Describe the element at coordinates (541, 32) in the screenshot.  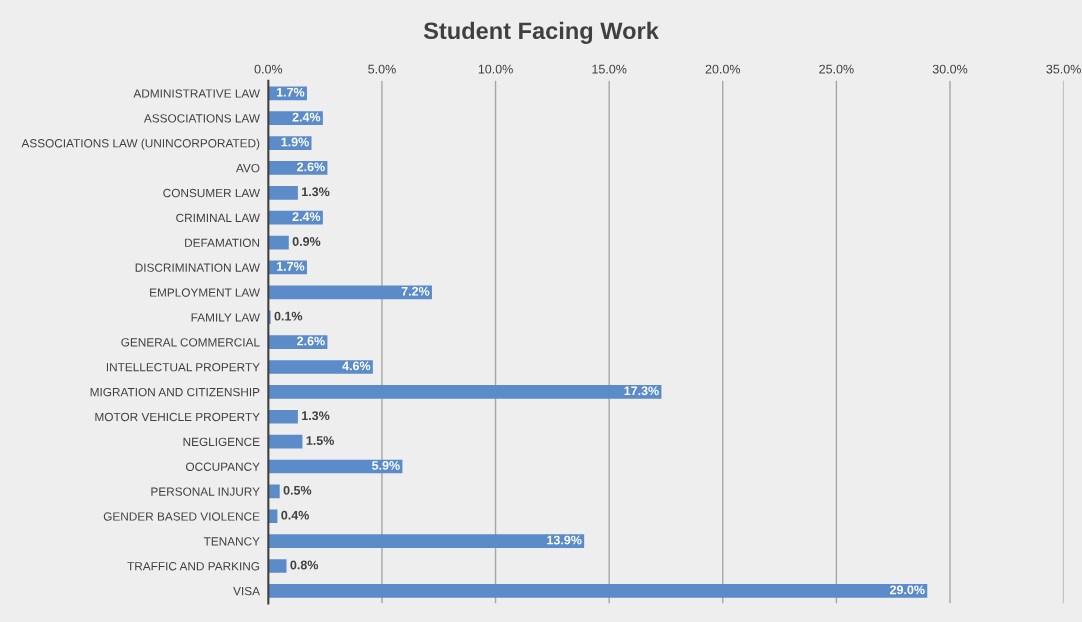
I see `chart-title: Student Facing Work` at that location.